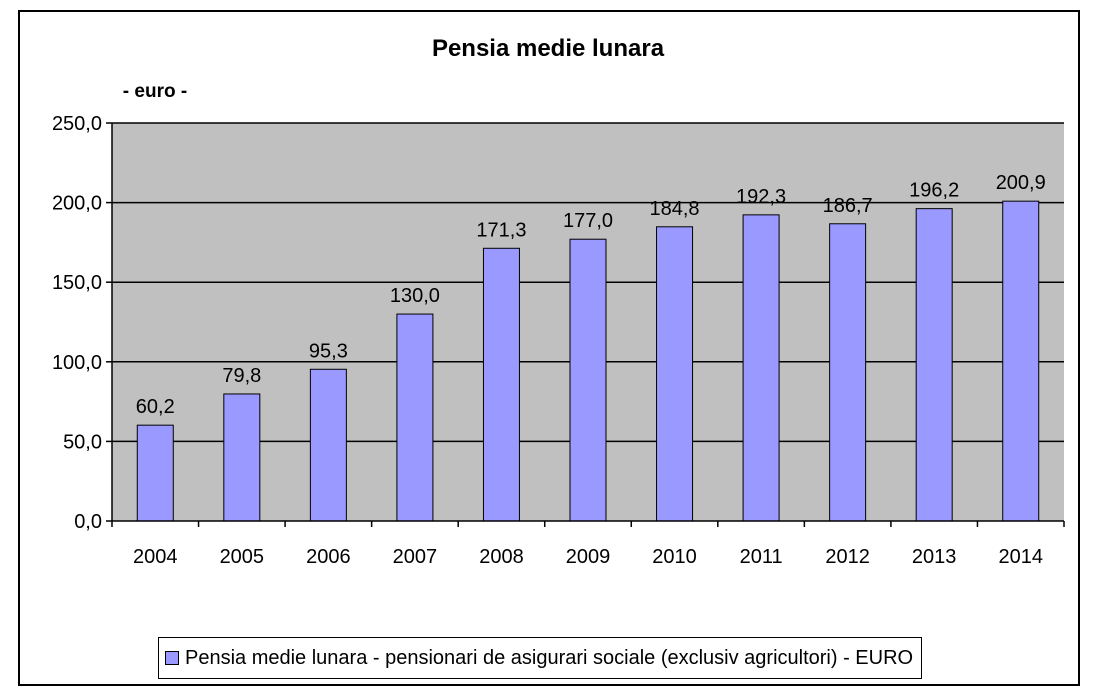 Image resolution: width=1106 pixels, height=700 pixels. I want to click on data-label: 130,0, so click(415, 296).